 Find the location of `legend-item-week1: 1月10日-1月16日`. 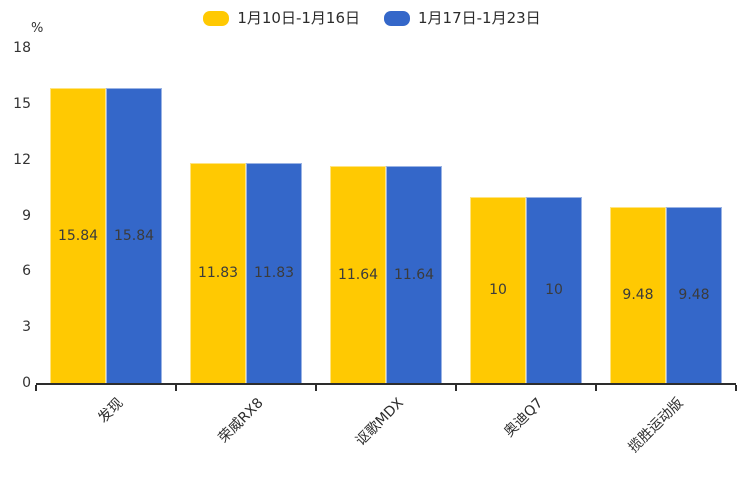

legend-item-week1: 1月10日-1月16日 is located at coordinates (281, 18).